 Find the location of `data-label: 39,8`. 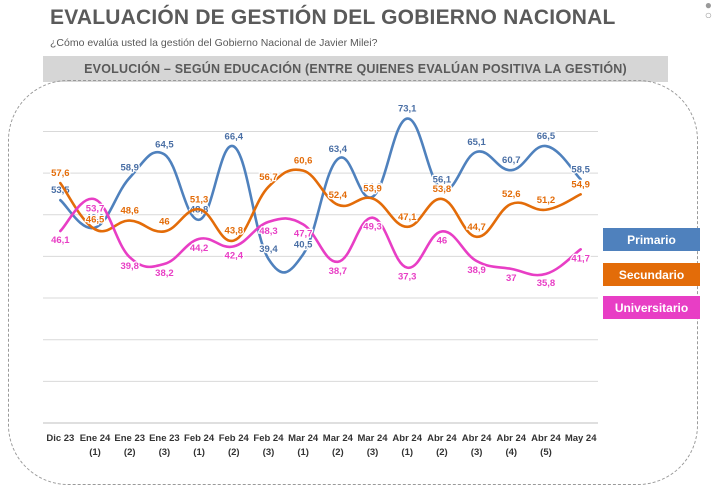

data-label: 39,8 is located at coordinates (129, 266).